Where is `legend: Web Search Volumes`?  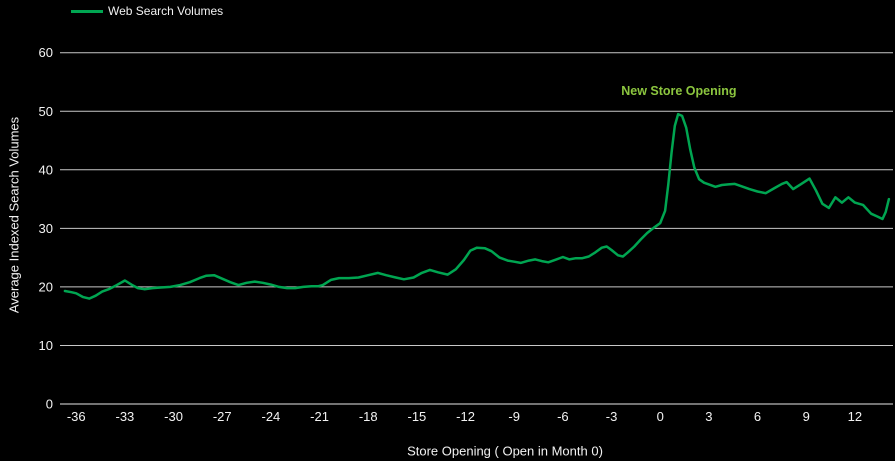 legend: Web Search Volumes is located at coordinates (147, 11).